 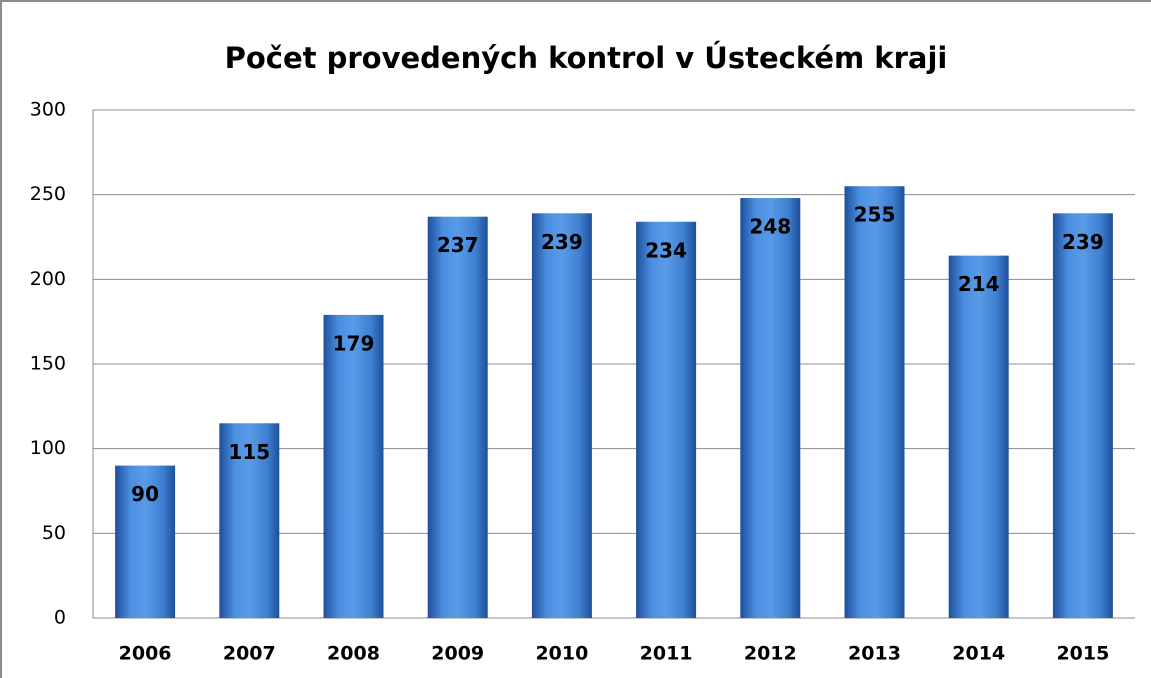 I want to click on data-label: 248, so click(x=770, y=227).